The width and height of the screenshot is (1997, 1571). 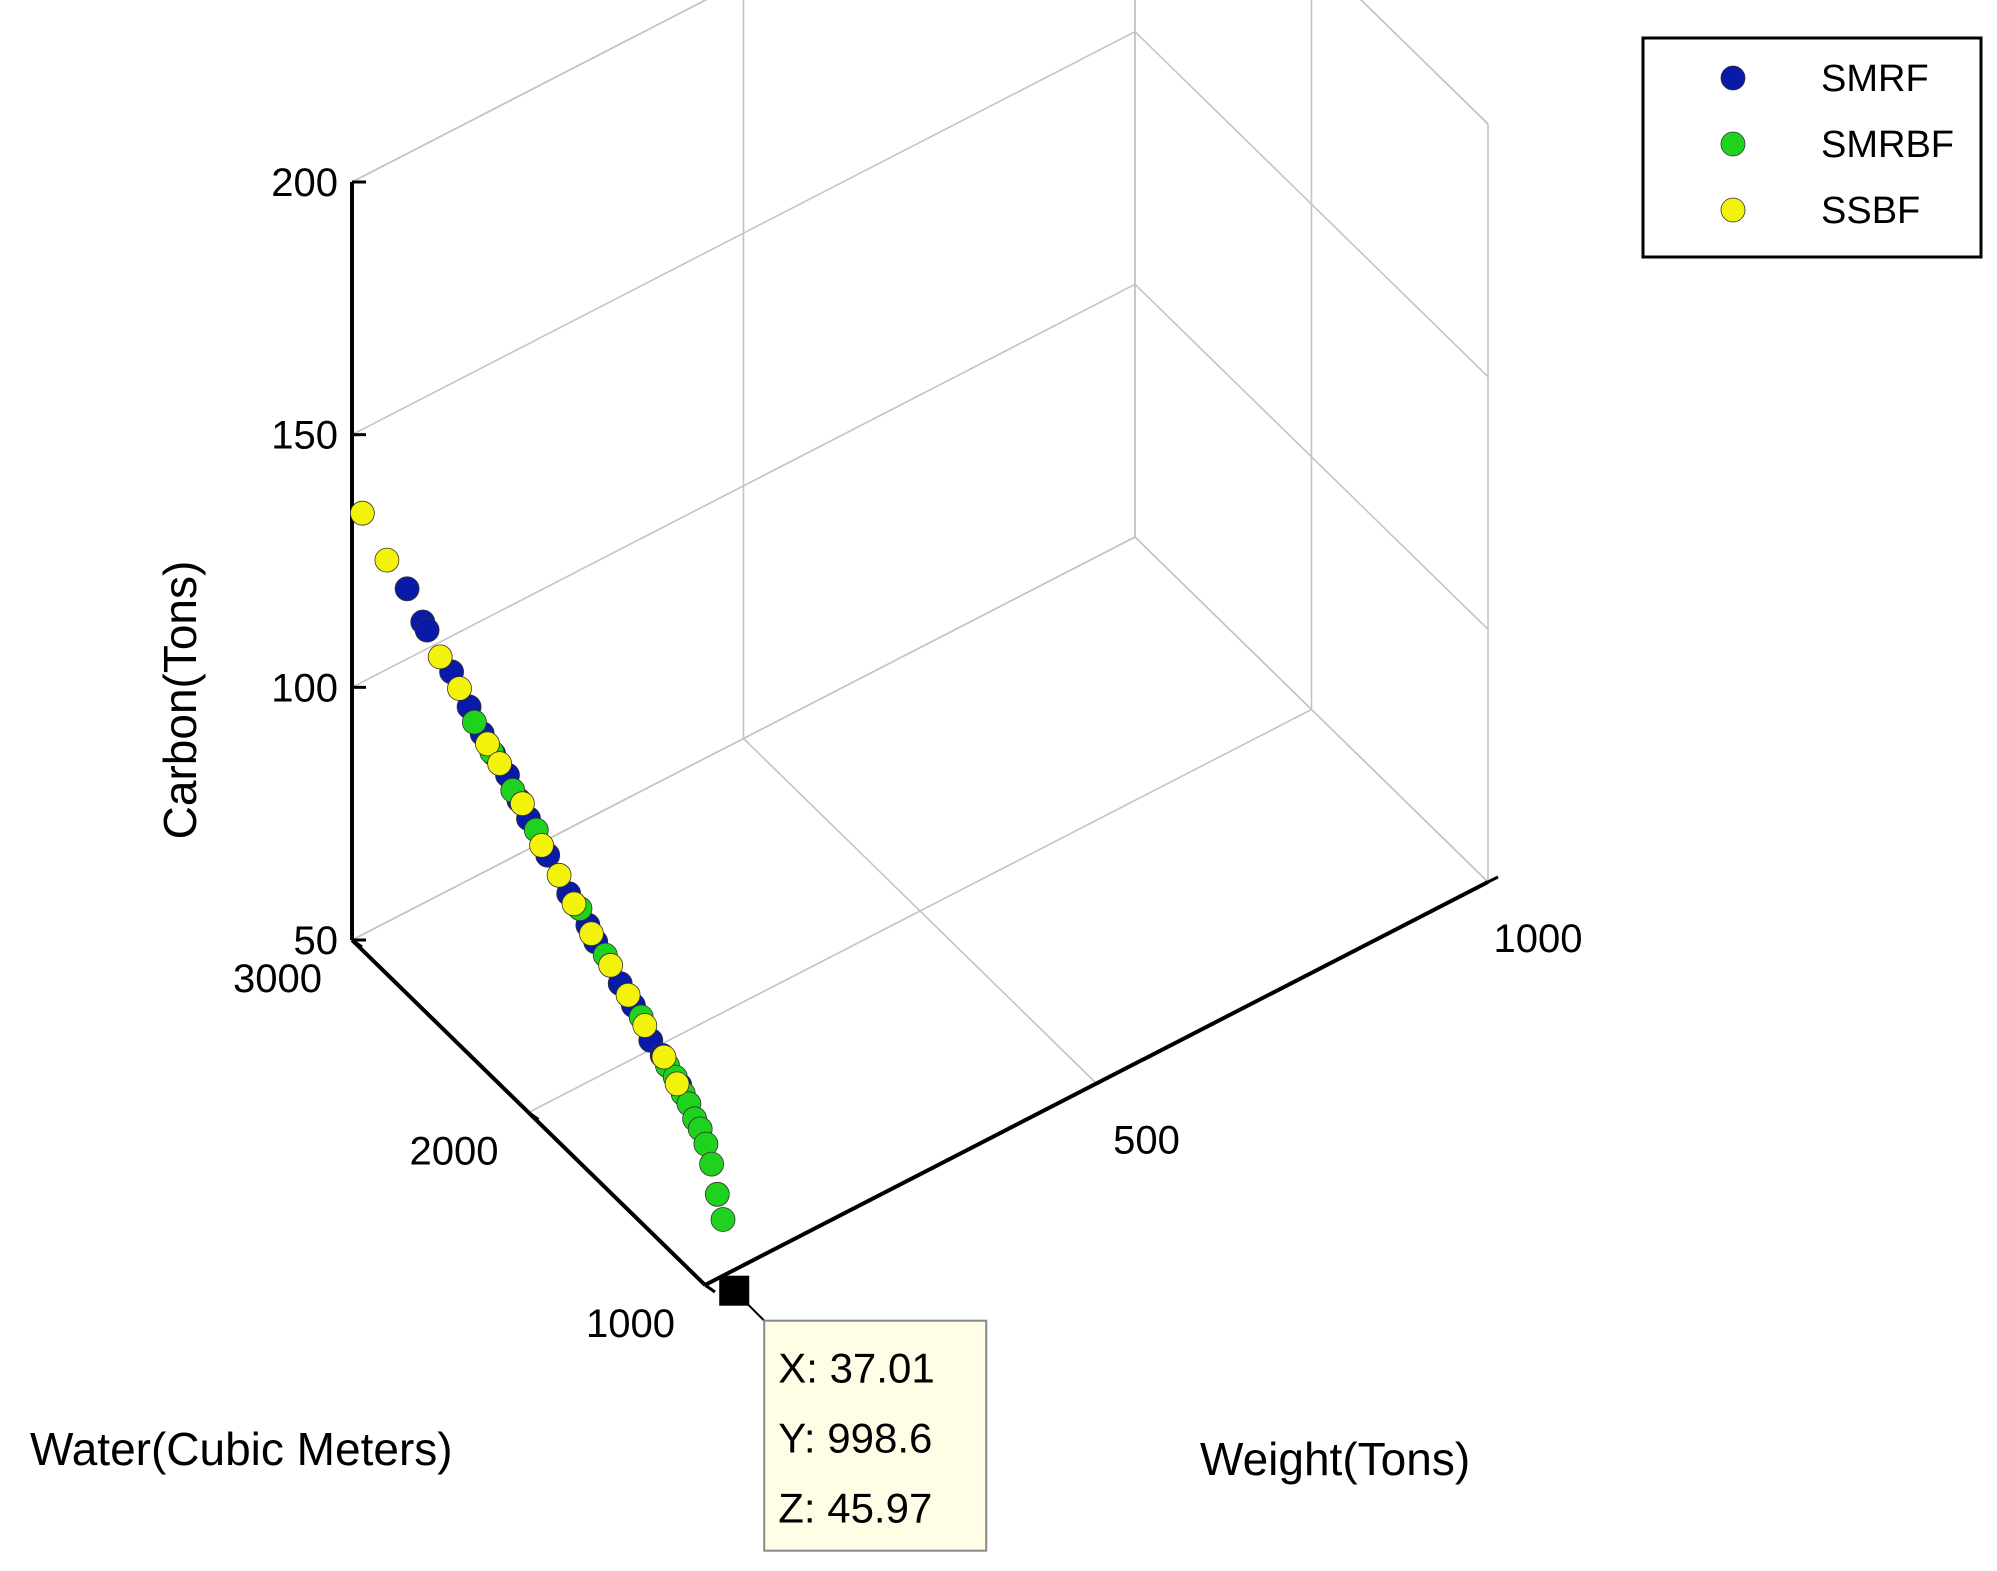 I want to click on legend-marker-ssbf, so click(x=1733, y=210).